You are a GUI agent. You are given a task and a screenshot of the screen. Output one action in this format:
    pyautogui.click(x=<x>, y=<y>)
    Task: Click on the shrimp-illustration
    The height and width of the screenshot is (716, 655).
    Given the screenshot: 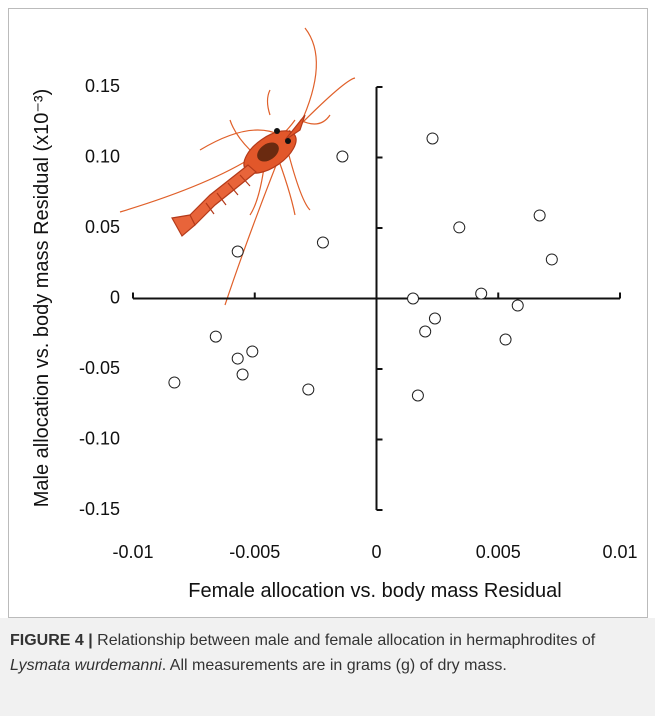 What is the action you would take?
    pyautogui.click(x=237, y=166)
    